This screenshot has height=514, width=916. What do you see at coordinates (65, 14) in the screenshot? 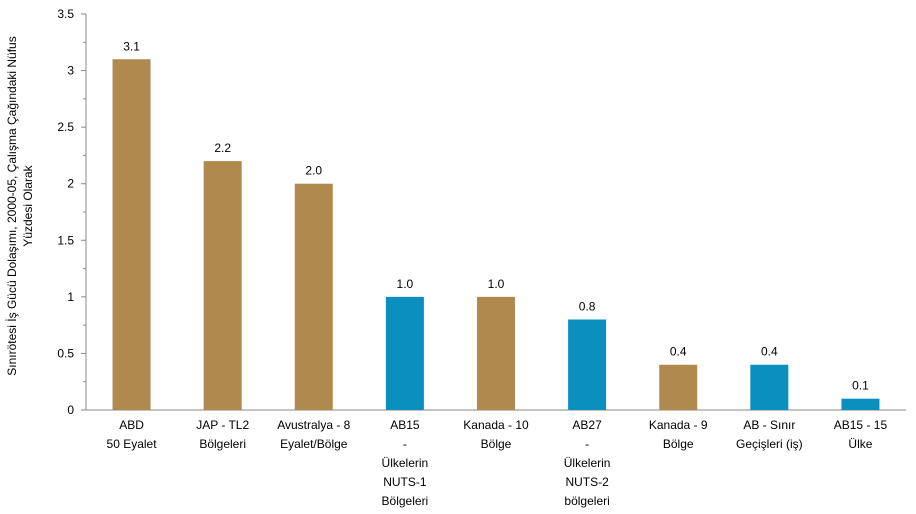
I see `y-tick-label: 3.5` at bounding box center [65, 14].